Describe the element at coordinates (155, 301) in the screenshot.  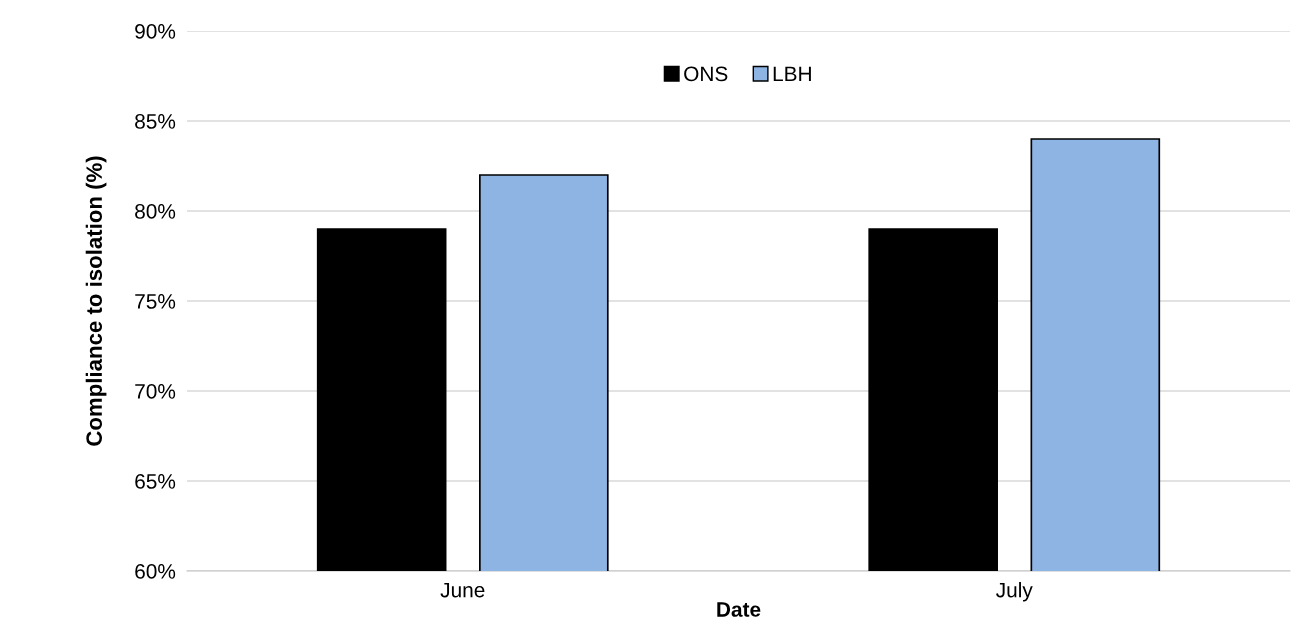
I see `y-tick-label: 75%` at that location.